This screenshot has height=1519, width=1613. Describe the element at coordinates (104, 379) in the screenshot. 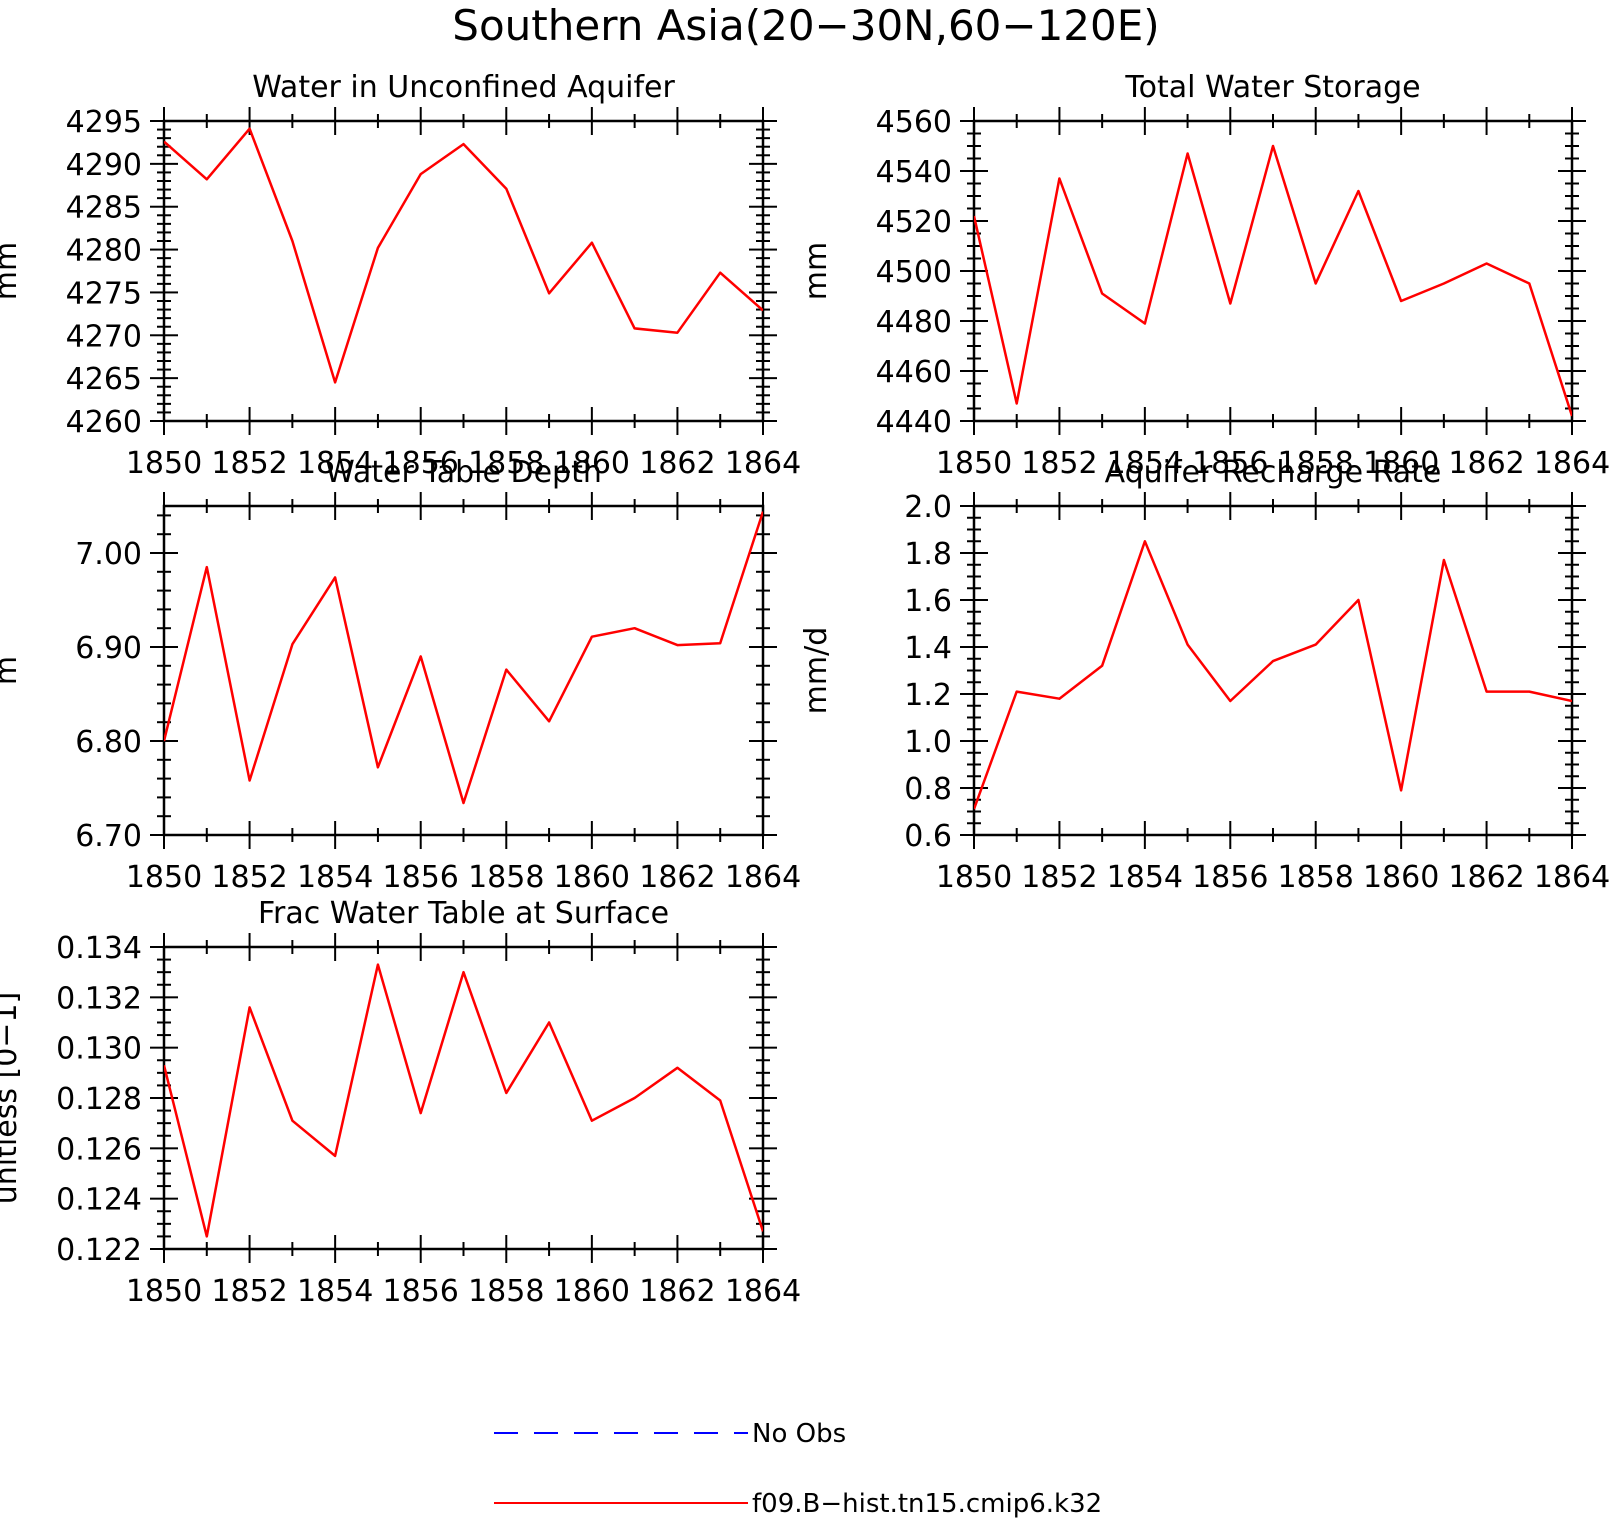

I see `y-tick-label: 4265` at that location.